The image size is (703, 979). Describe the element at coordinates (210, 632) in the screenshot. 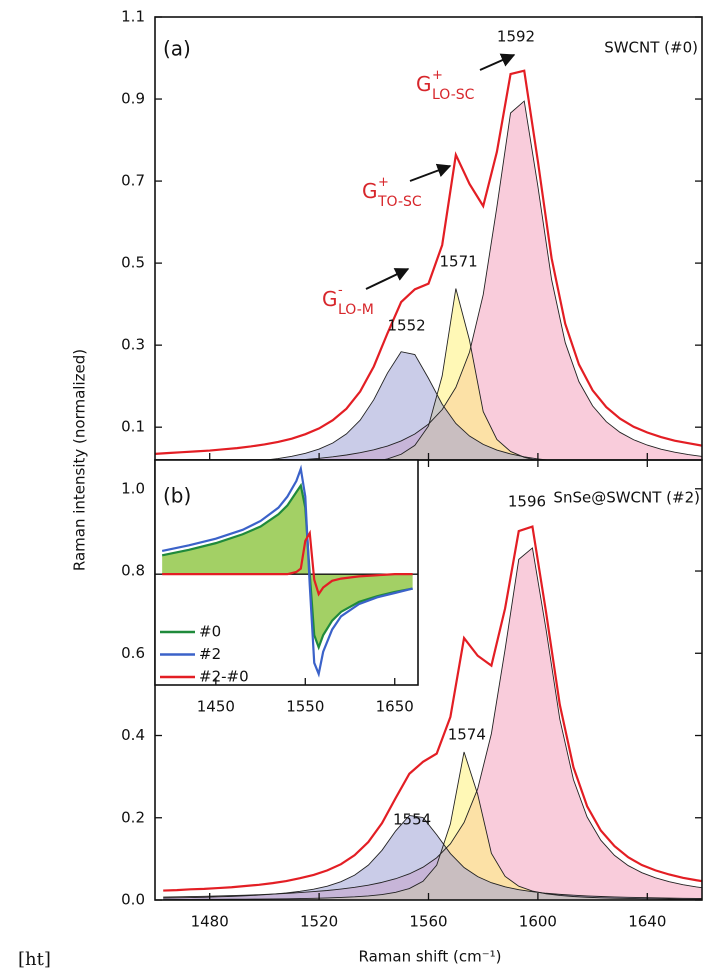

I see `legend-label: #0` at that location.